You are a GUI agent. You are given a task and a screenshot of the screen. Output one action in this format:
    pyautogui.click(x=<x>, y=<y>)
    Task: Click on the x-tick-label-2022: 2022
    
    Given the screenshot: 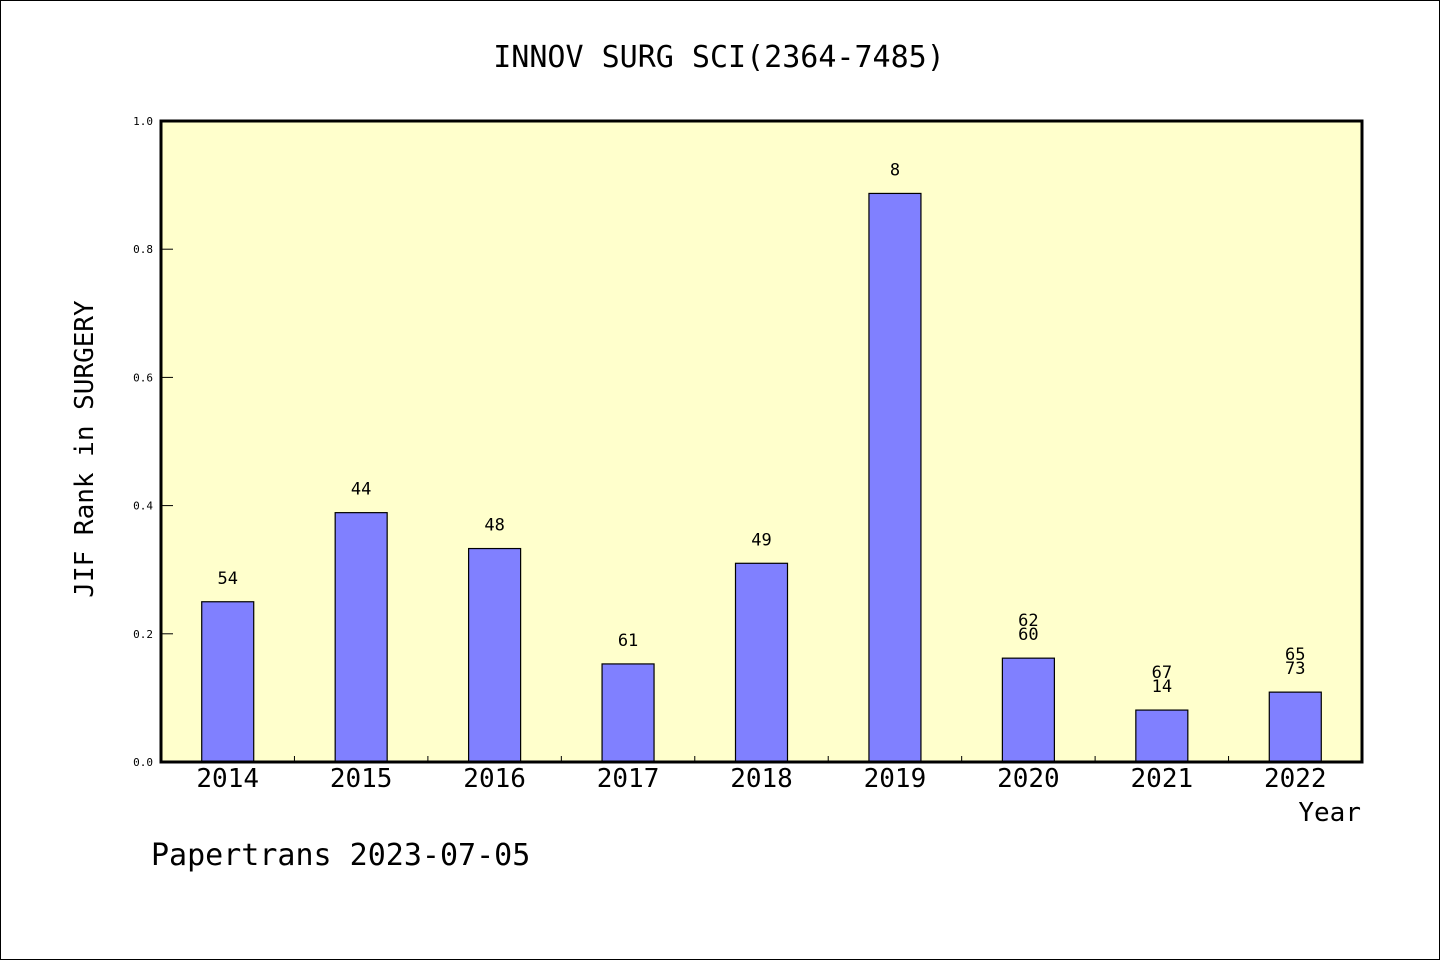 What is the action you would take?
    pyautogui.click(x=1295, y=779)
    